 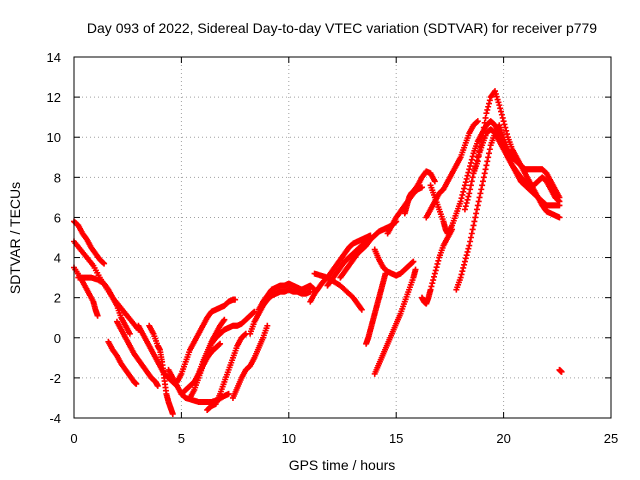 What do you see at coordinates (503, 438) in the screenshot?
I see `x-tick-label: 20` at bounding box center [503, 438].